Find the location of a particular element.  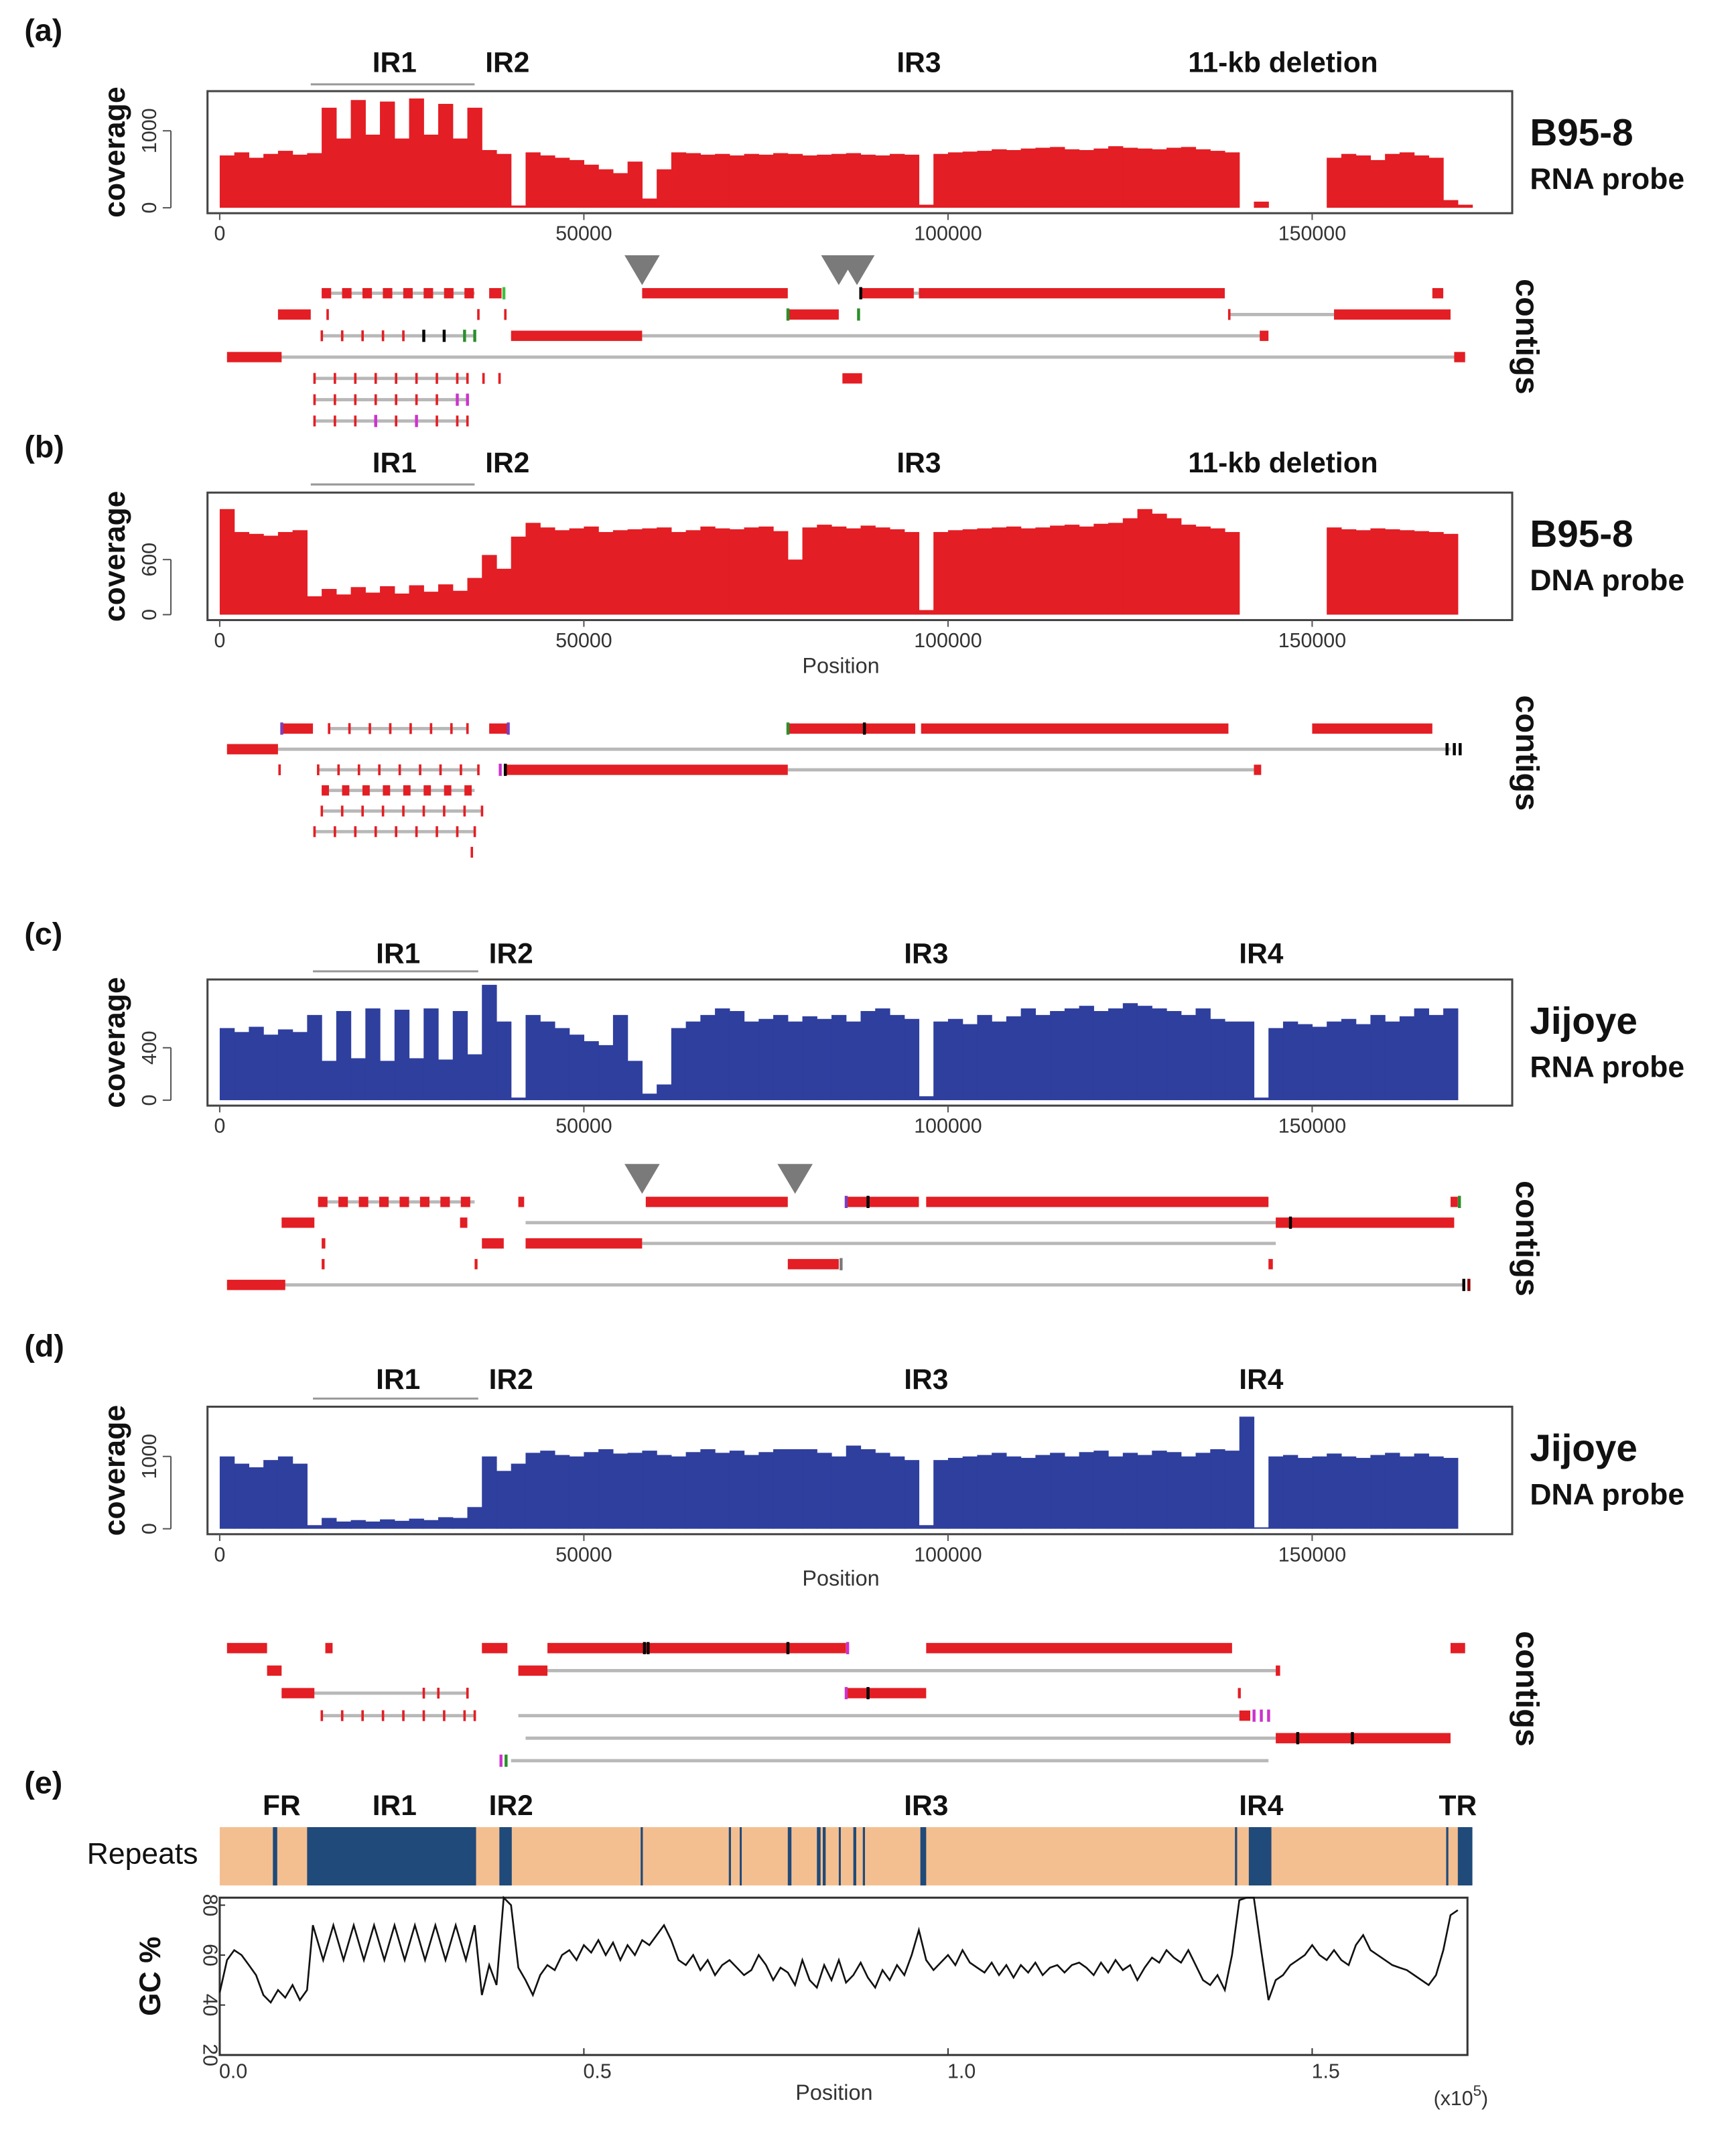

region-label: 11-kb deletion is located at coordinates (1283, 464).